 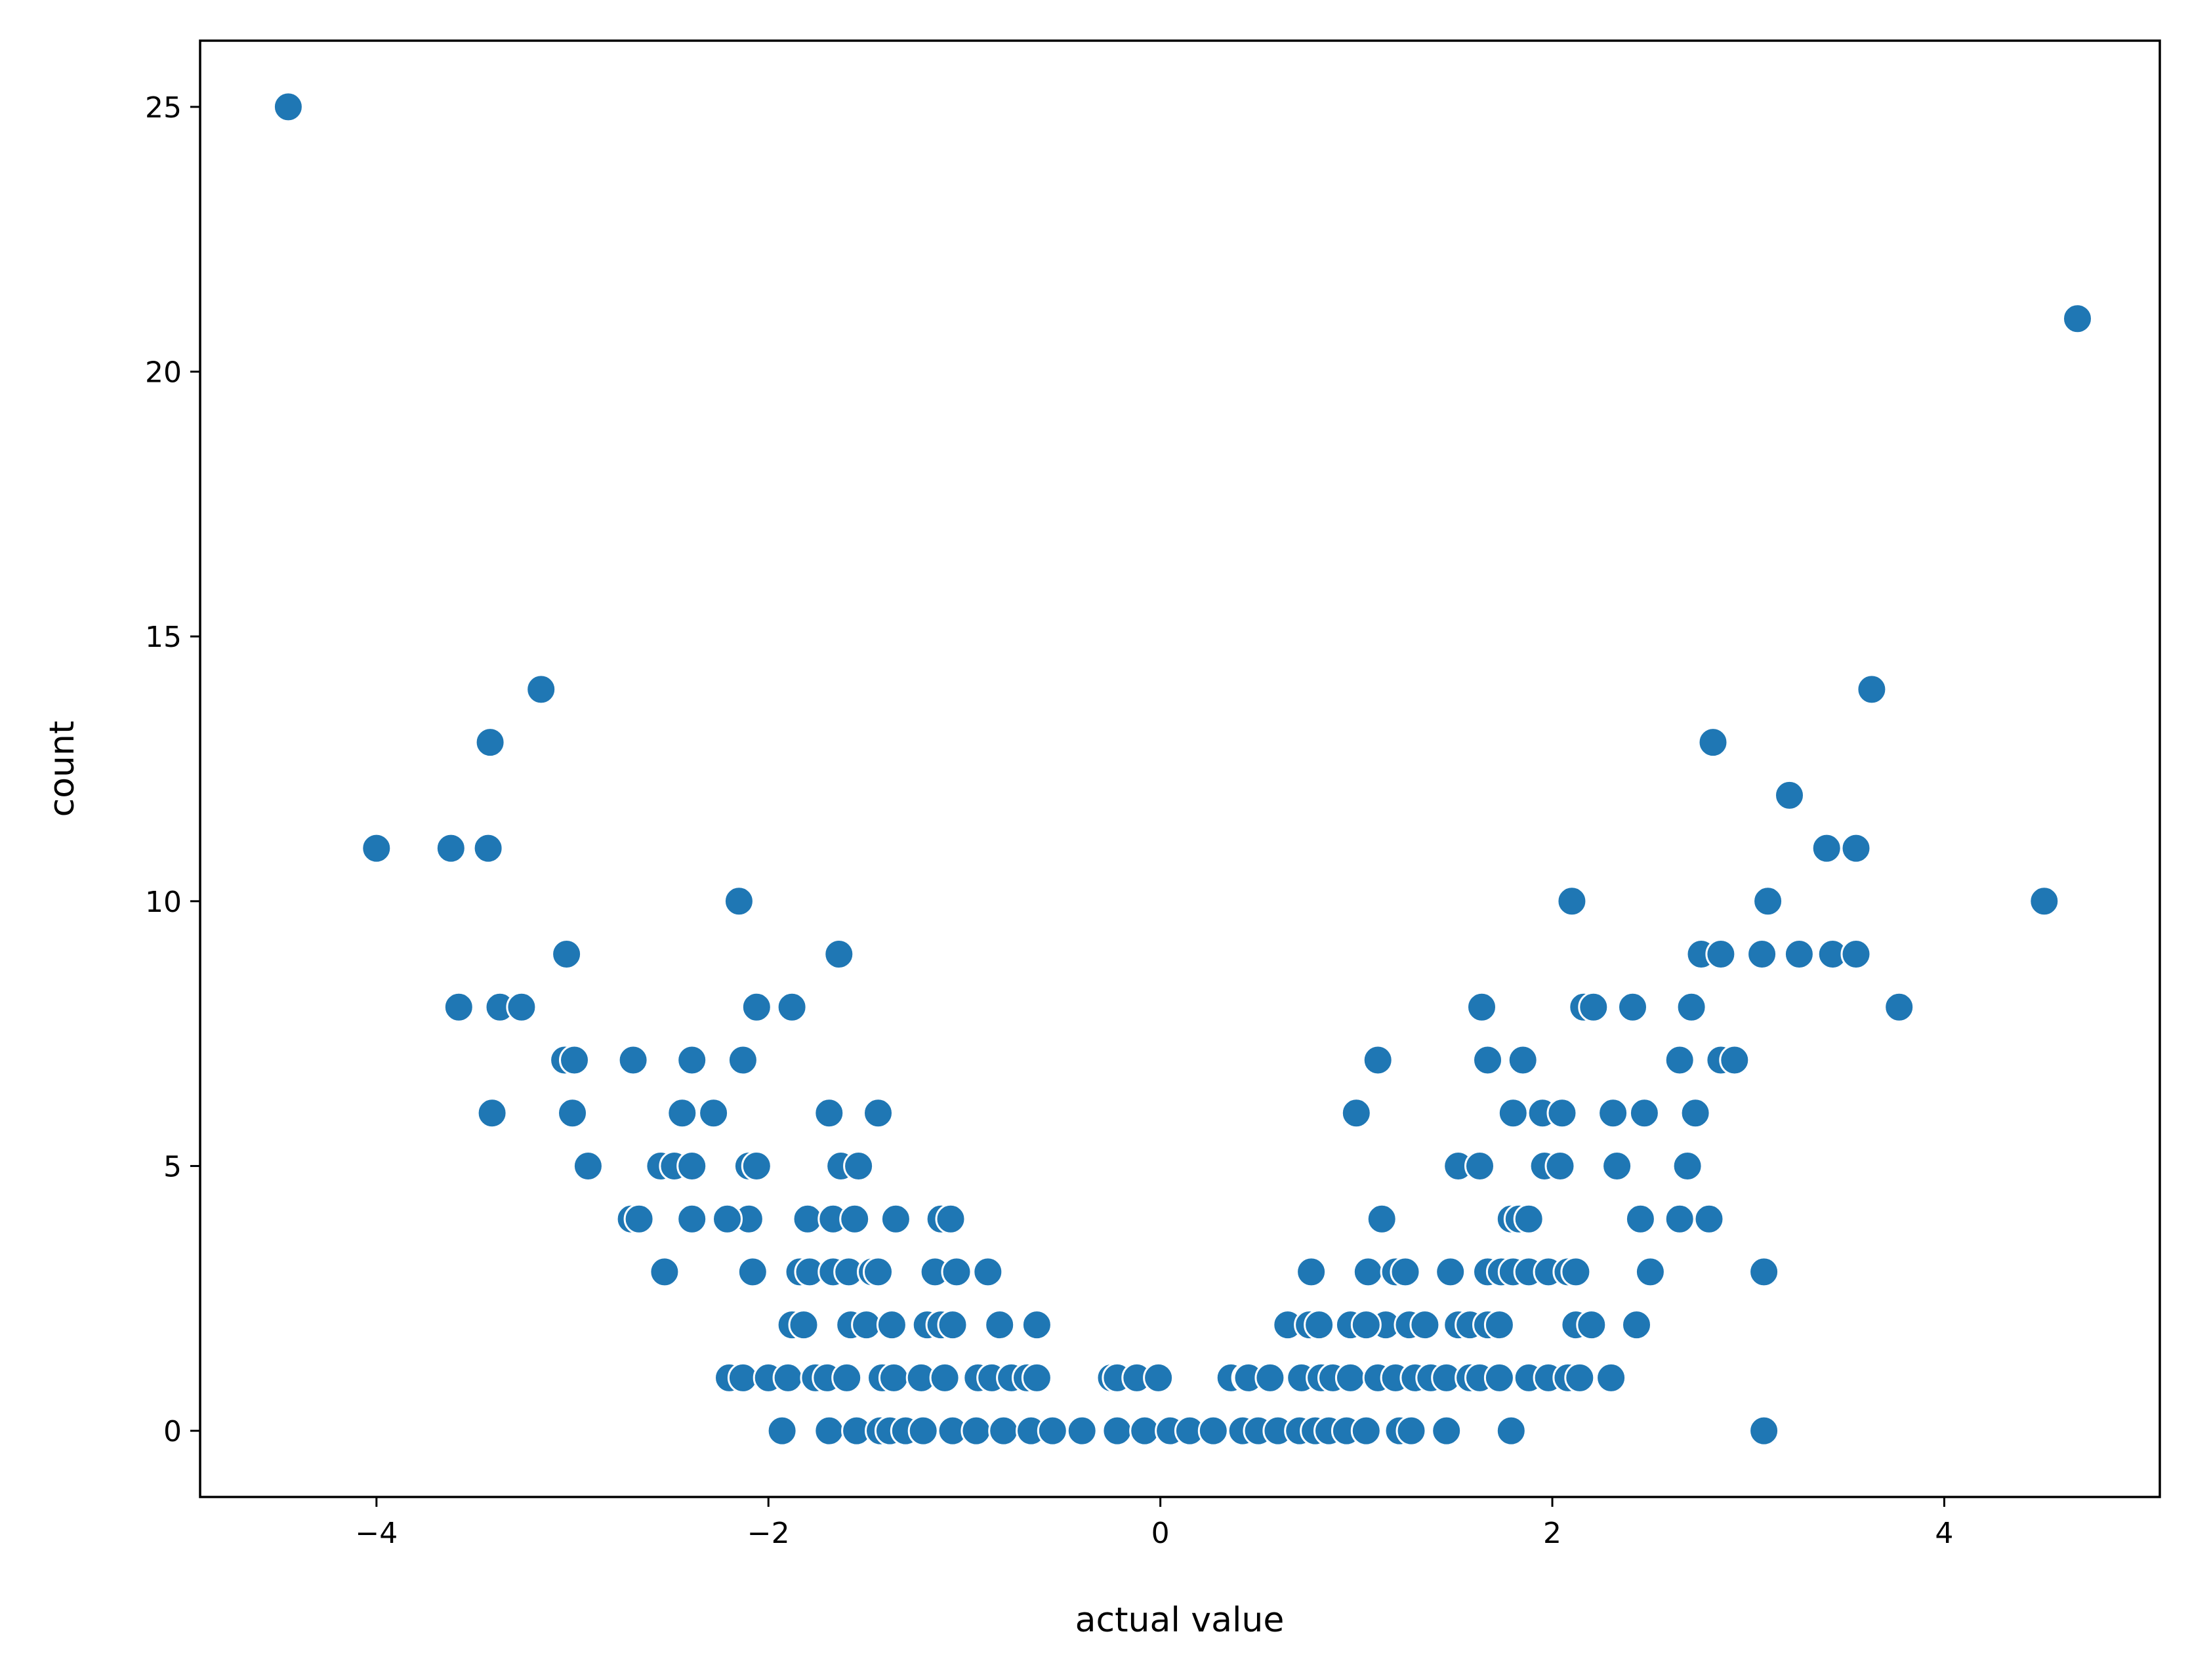 I want to click on y-tick-label: 20, so click(x=163, y=373).